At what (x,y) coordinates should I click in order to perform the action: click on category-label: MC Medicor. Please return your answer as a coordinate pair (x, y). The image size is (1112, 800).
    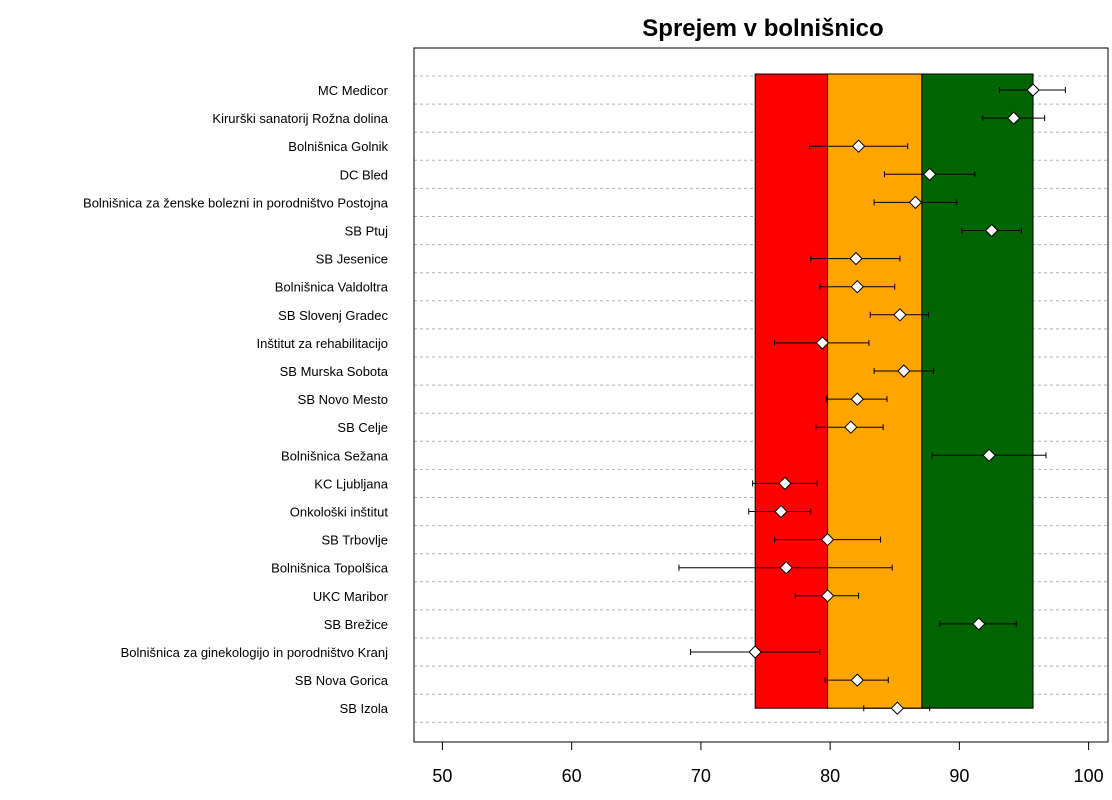
    Looking at the image, I should click on (353, 90).